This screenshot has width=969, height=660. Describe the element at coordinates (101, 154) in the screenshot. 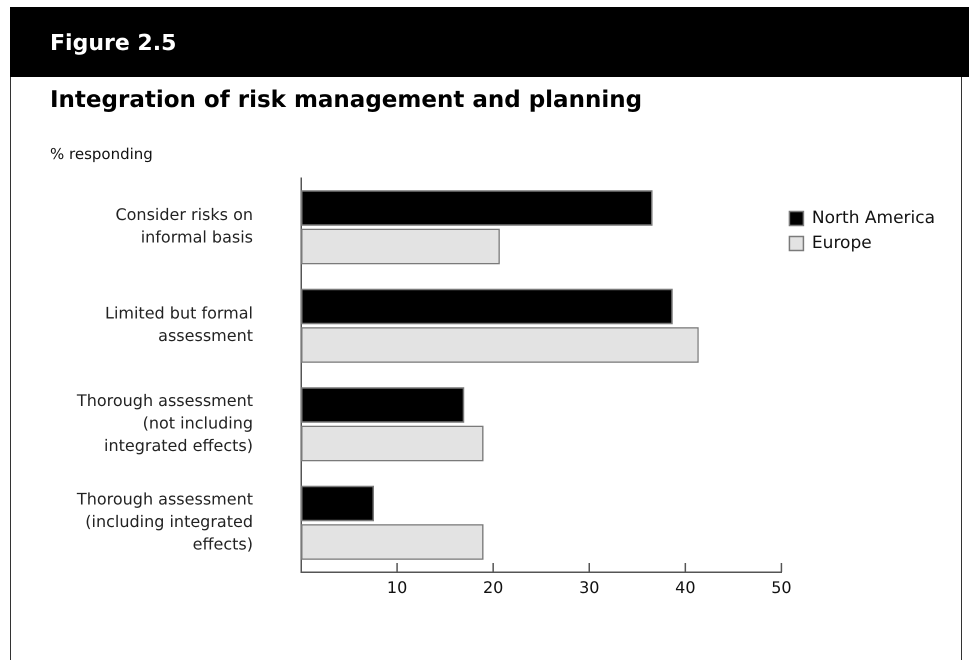

I see `x-axis-title: % responding` at that location.